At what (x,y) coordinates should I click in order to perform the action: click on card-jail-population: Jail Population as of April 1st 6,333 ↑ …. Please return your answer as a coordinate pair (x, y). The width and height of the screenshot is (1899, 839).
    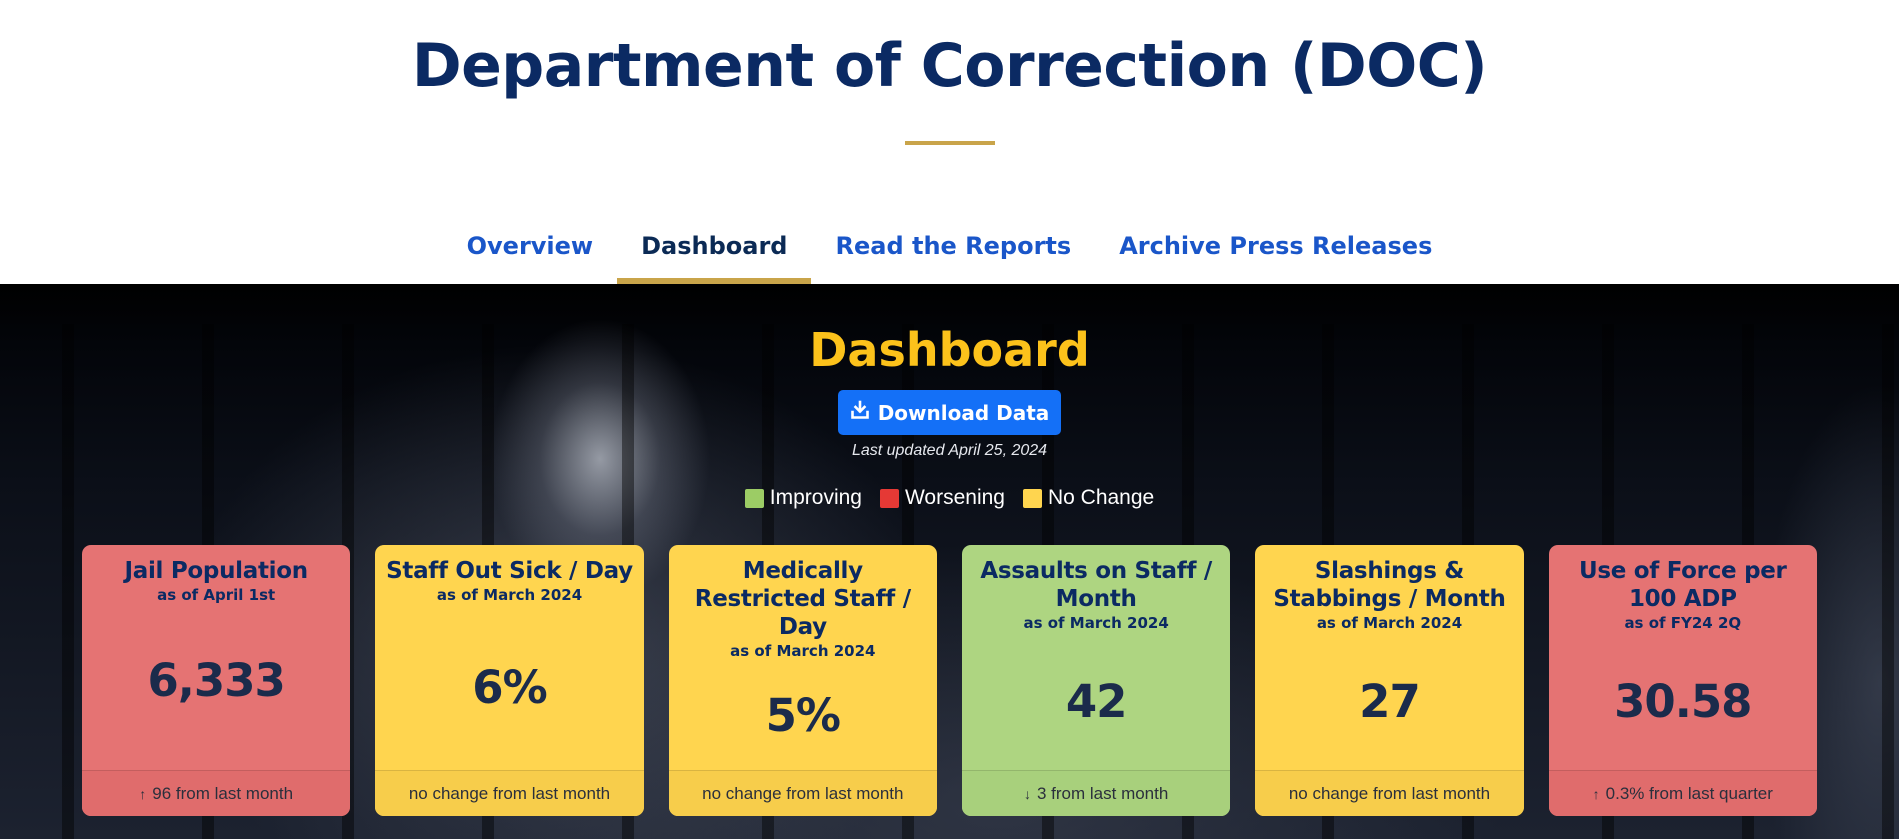
    Looking at the image, I should click on (216, 680).